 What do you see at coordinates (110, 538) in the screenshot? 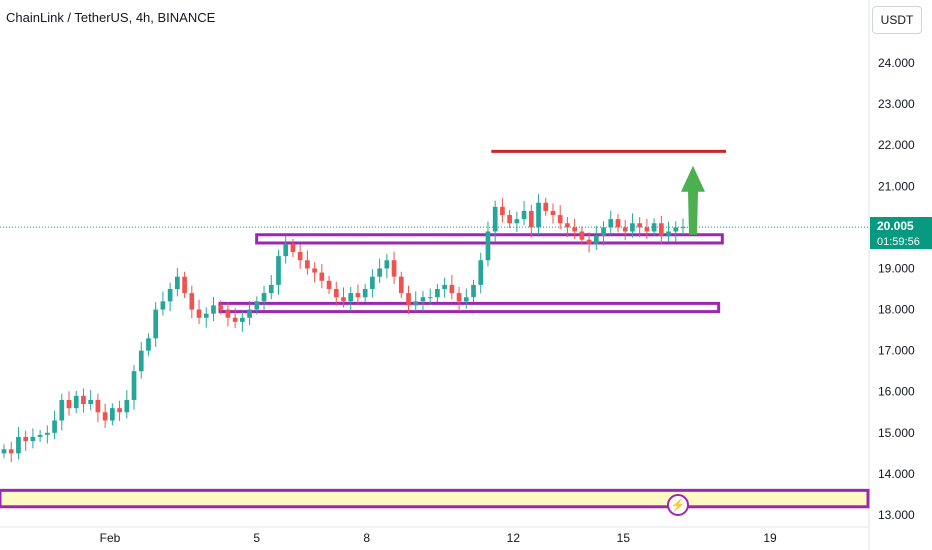
I see `x-tick-label: Feb` at bounding box center [110, 538].